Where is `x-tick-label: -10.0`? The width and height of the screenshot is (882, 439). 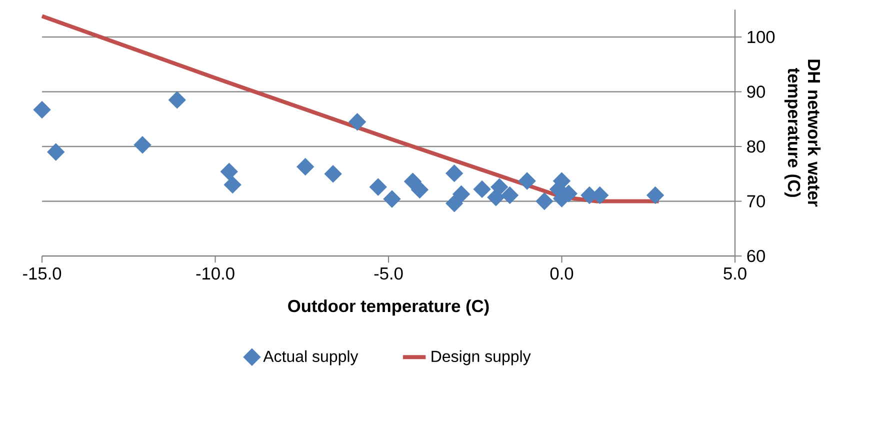 x-tick-label: -10.0 is located at coordinates (215, 273).